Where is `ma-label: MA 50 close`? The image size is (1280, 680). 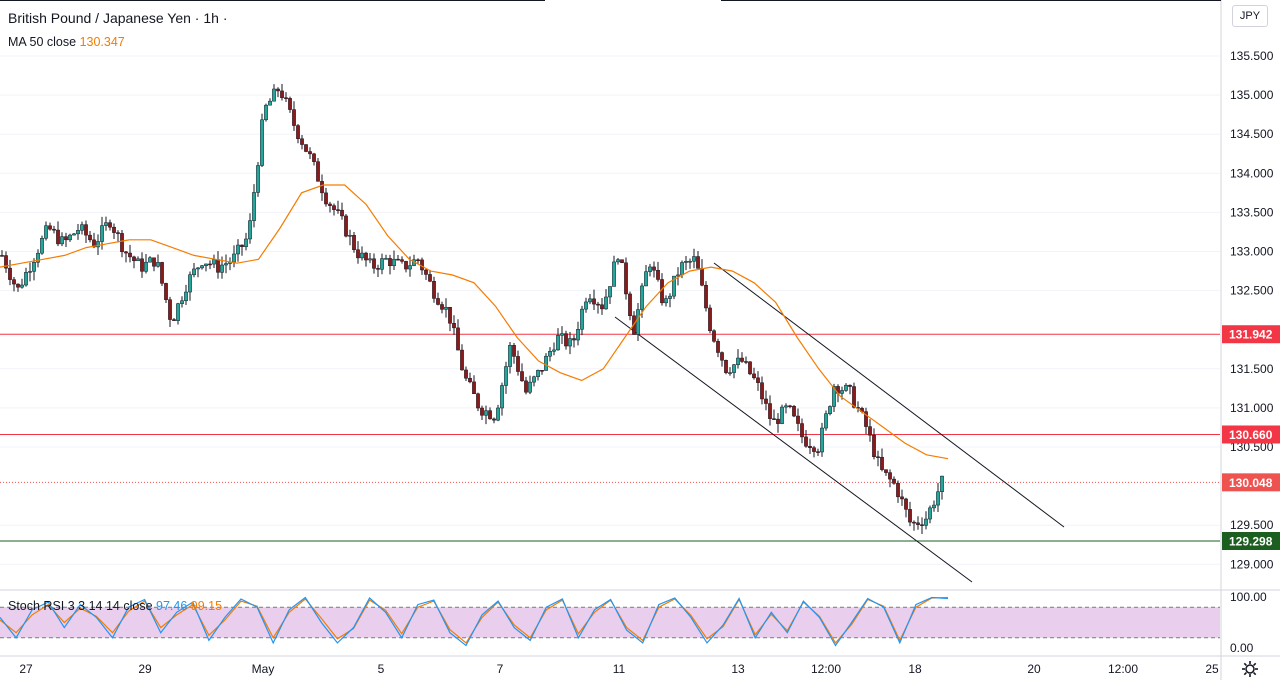 ma-label: MA 50 close is located at coordinates (42, 42).